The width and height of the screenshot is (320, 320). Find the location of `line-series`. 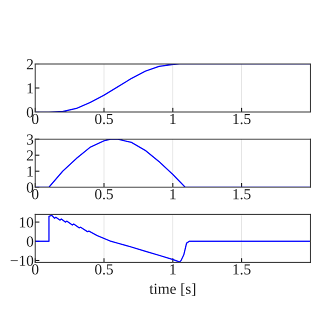

line-series is located at coordinates (172, 238).